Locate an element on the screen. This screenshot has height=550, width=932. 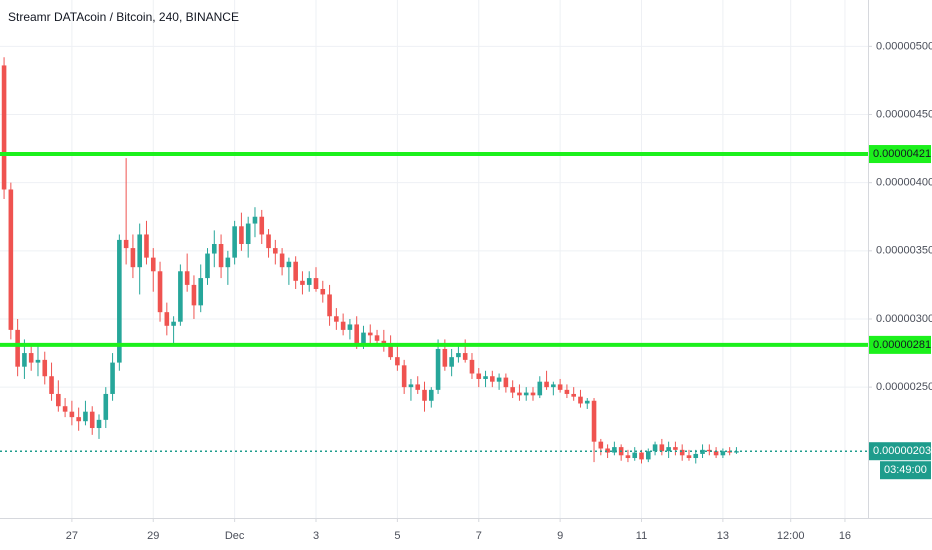
chart-title: Streamr DATAcoin / Bitcoin, 240, BINANCE is located at coordinates (123, 17).